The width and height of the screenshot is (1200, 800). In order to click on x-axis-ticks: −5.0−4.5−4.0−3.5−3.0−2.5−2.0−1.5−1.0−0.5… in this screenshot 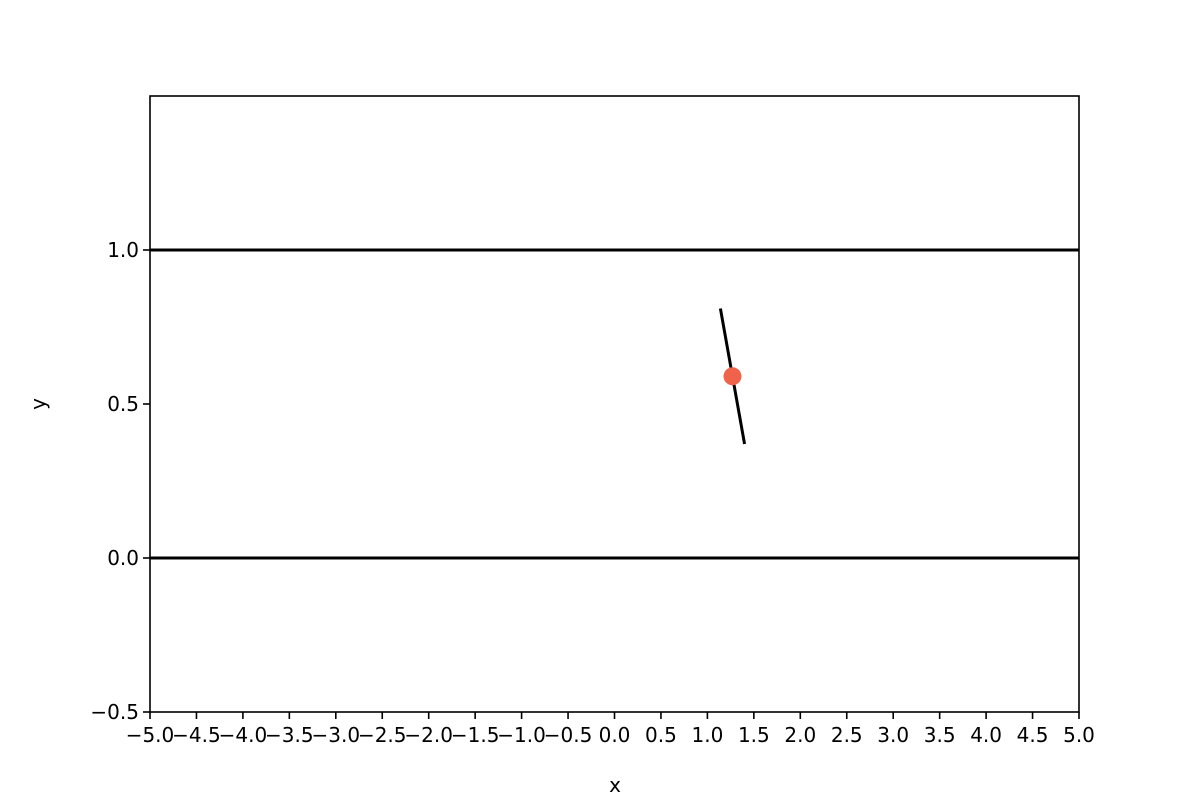, I will do `click(610, 729)`.